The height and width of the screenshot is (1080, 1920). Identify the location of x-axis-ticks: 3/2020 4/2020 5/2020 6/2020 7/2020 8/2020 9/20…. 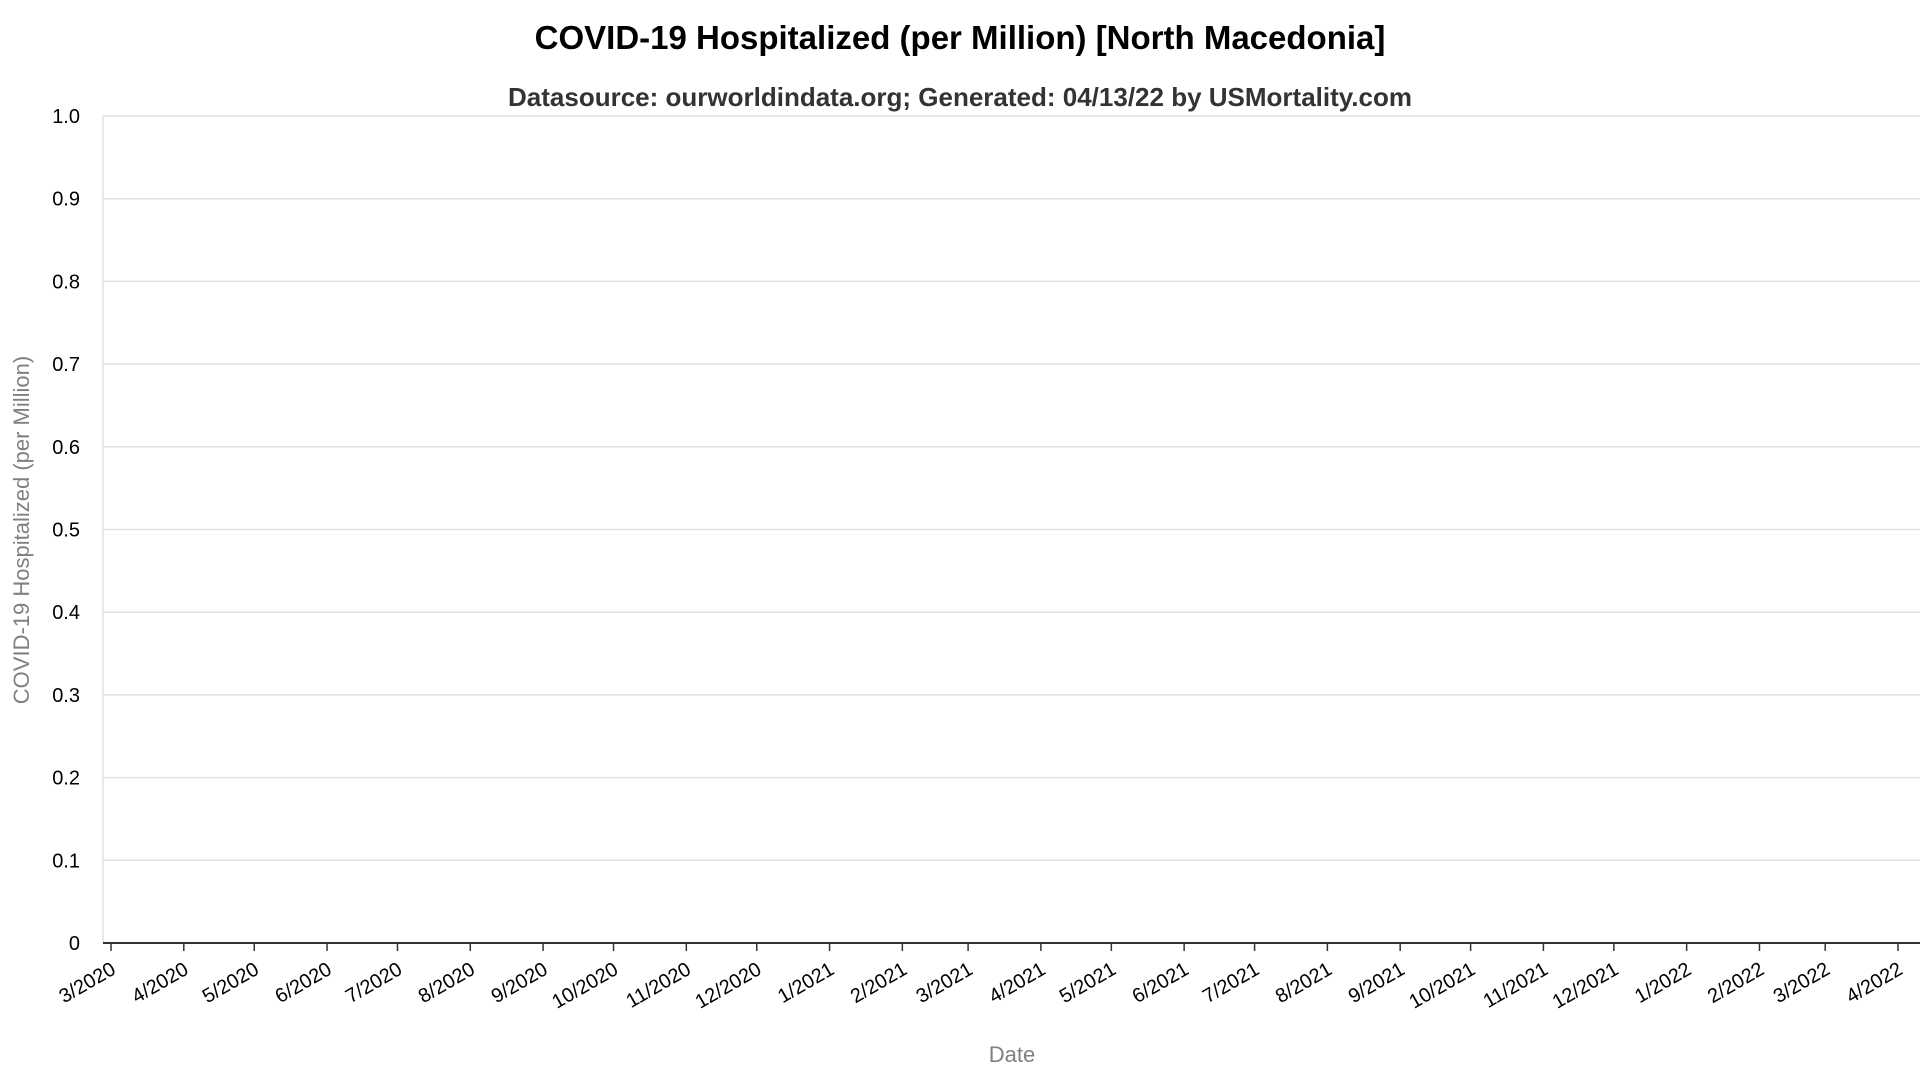
(981, 978).